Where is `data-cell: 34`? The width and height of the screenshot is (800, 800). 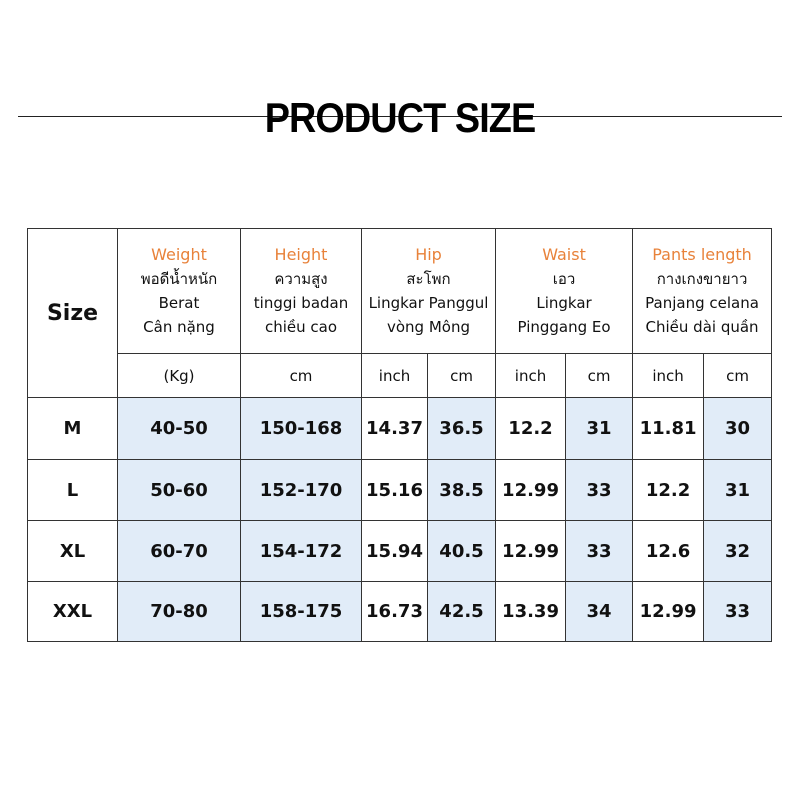
data-cell: 34 is located at coordinates (599, 611).